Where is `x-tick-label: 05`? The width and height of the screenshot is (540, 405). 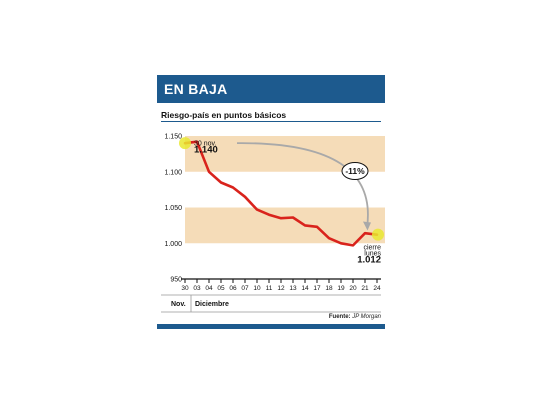 x-tick-label: 05 is located at coordinates (221, 288).